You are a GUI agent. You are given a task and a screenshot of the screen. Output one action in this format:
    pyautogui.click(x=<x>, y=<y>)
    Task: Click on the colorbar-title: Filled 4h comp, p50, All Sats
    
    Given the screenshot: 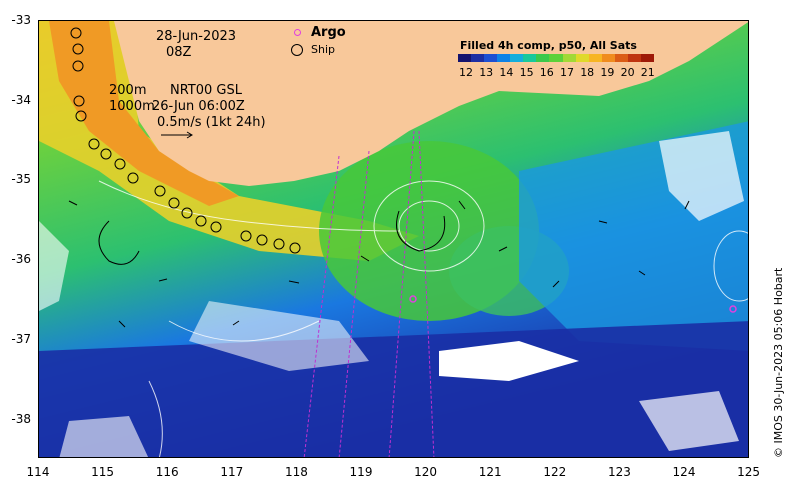 What is the action you would take?
    pyautogui.click(x=548, y=45)
    